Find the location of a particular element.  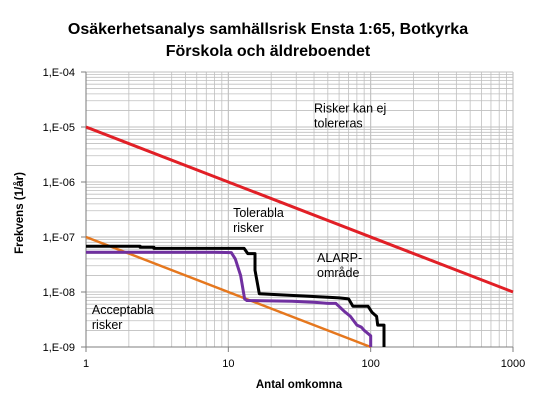

region-annotation-line: Tolerabla is located at coordinates (258, 213).